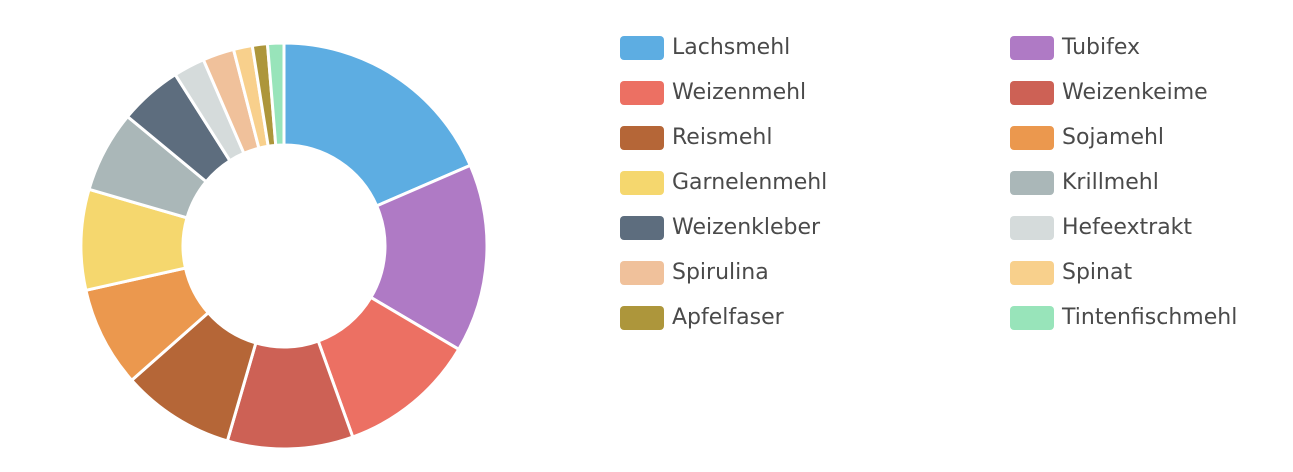 The height and width of the screenshot is (472, 1293). What do you see at coordinates (1127, 227) in the screenshot?
I see `legend-label: Hefeextrakt` at bounding box center [1127, 227].